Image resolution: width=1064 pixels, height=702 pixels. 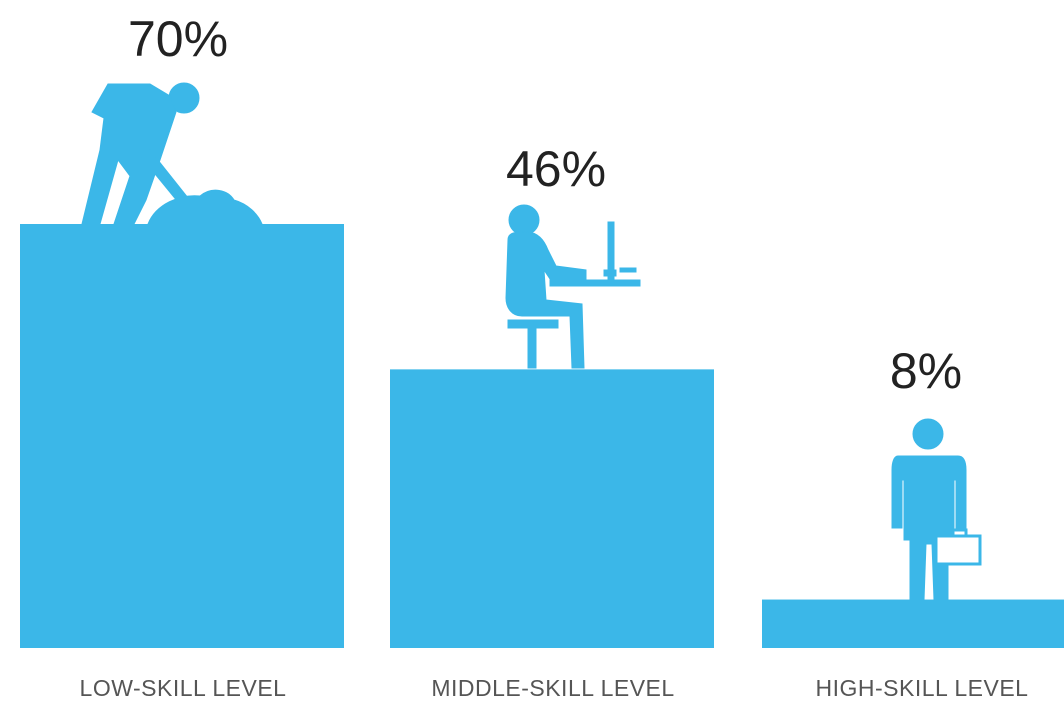 What do you see at coordinates (183, 688) in the screenshot?
I see `category-label-low-skill: LOW-SKILL LEVEL` at bounding box center [183, 688].